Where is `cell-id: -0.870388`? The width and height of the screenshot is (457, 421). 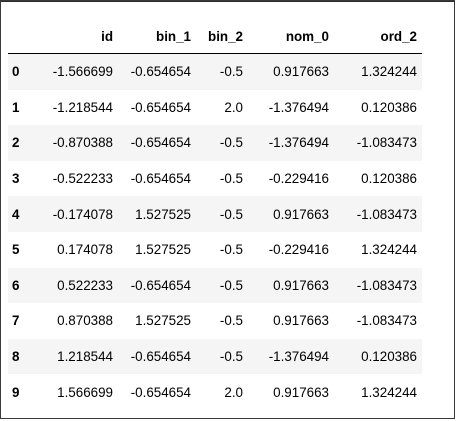 cell-id: -0.870388 is located at coordinates (82, 143).